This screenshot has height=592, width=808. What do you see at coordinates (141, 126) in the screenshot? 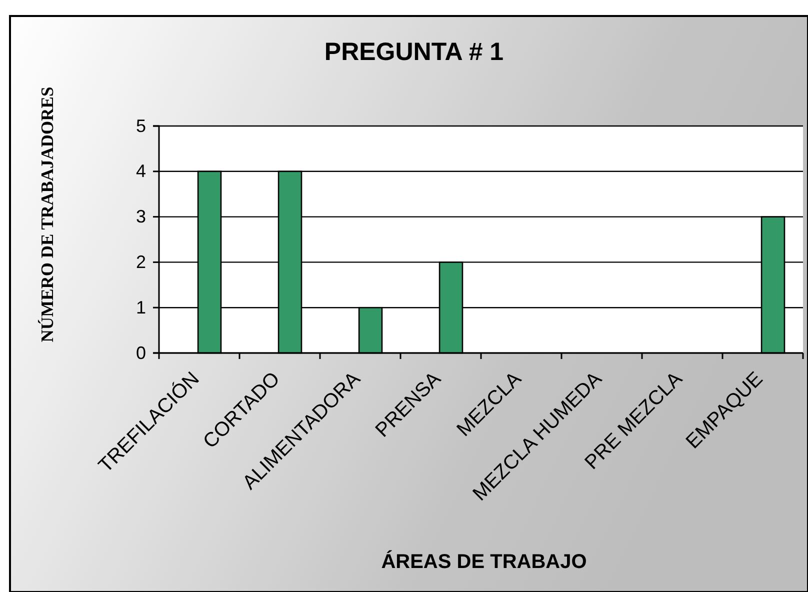
I see `y-tick-label: 5` at bounding box center [141, 126].